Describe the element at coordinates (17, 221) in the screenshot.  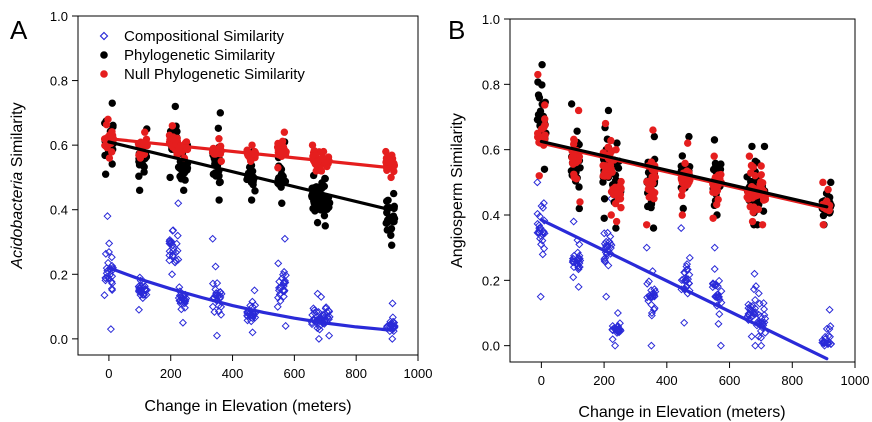
I see `y-axis-label-italic: Acidobacteria` at that location.